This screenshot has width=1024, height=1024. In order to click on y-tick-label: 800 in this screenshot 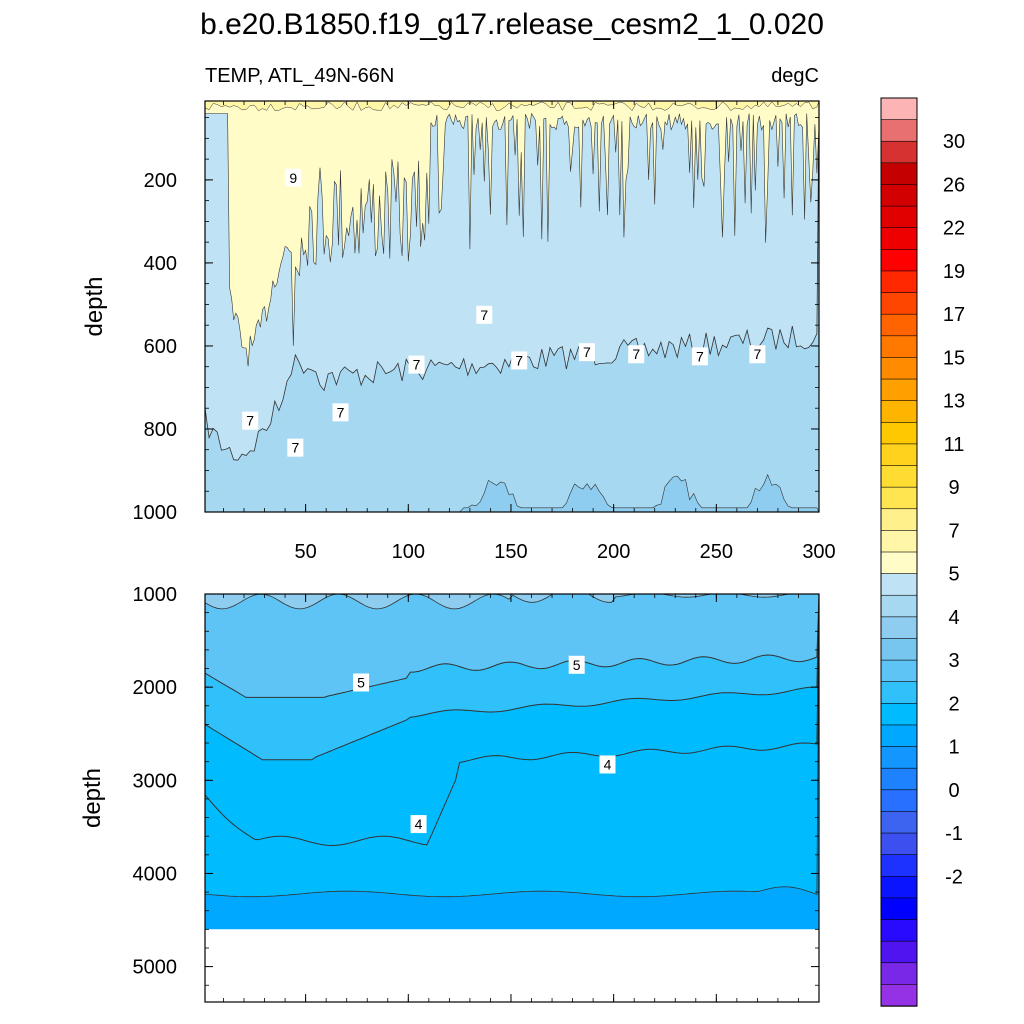, I will do `click(160, 430)`.